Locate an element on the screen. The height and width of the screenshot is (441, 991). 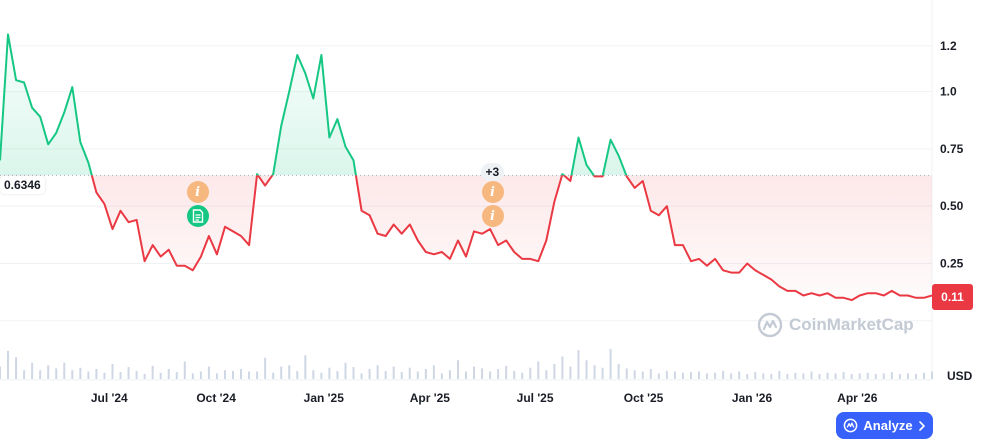
y-tick-label: 1.0 is located at coordinates (948, 92).